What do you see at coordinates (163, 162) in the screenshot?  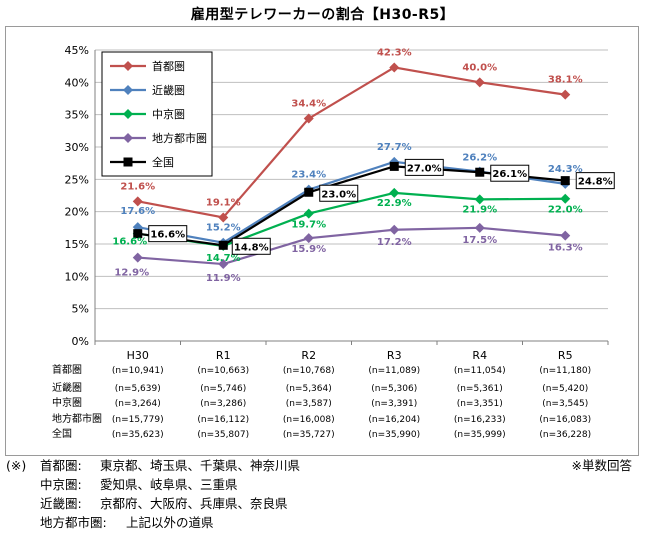 I see `legend-label: 全国` at bounding box center [163, 162].